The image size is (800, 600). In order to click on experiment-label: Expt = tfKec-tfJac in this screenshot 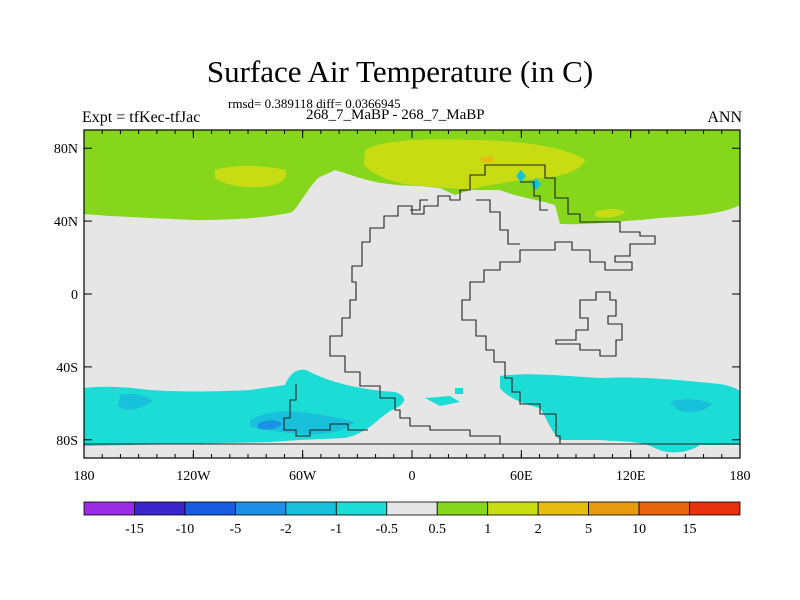, I will do `click(141, 117)`.